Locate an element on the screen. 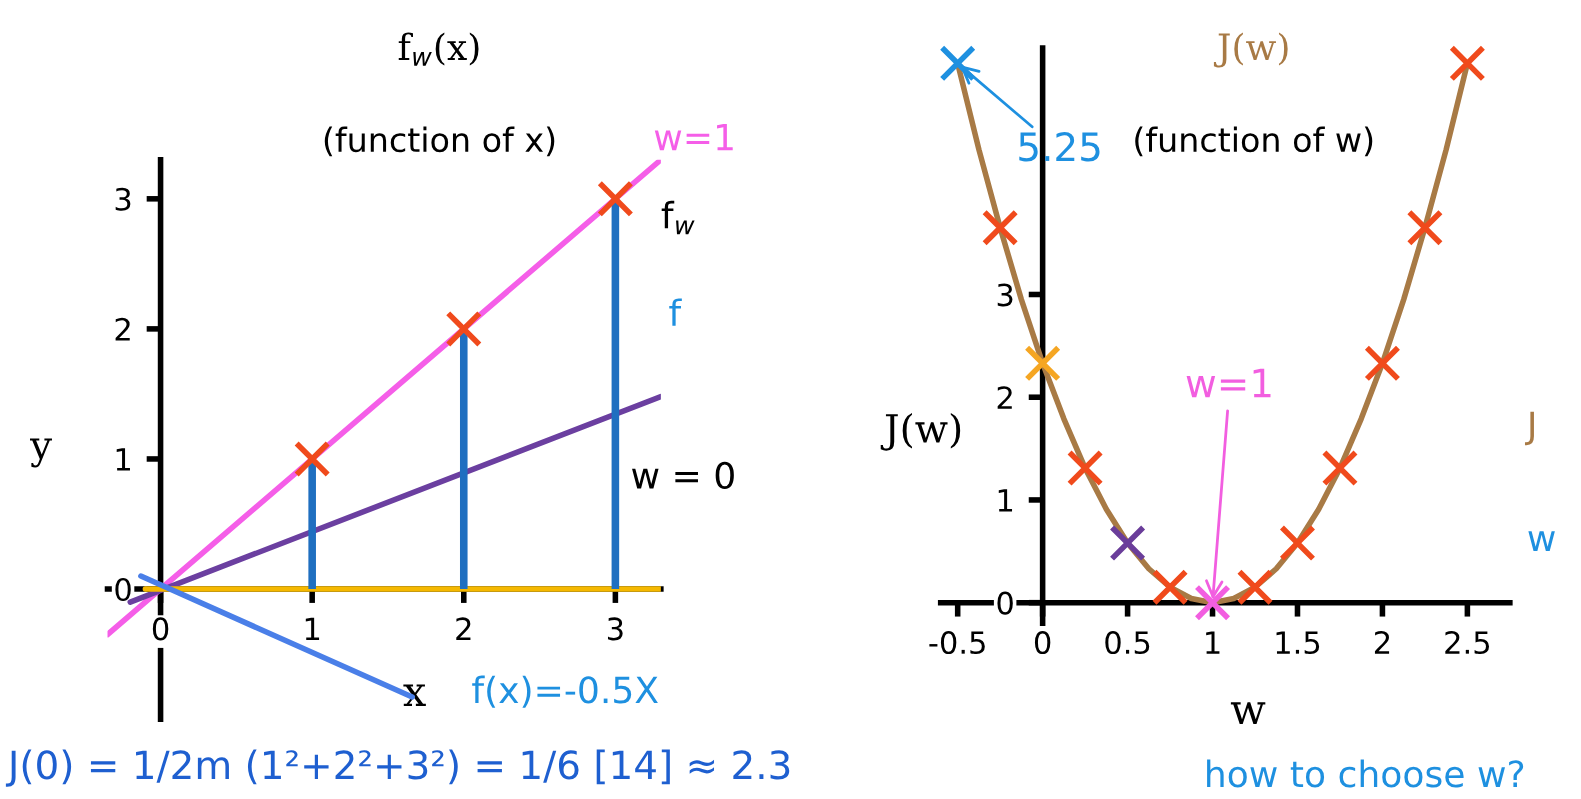 The height and width of the screenshot is (799, 1581). text: J is located at coordinates (1529, 428).